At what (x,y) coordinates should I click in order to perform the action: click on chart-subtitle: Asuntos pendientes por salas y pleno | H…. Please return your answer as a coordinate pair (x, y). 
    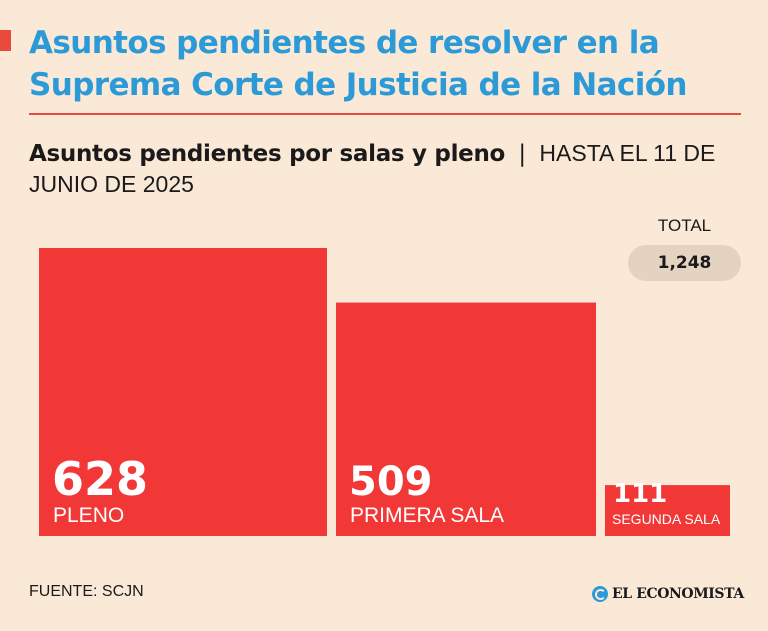
    Looking at the image, I should click on (379, 169).